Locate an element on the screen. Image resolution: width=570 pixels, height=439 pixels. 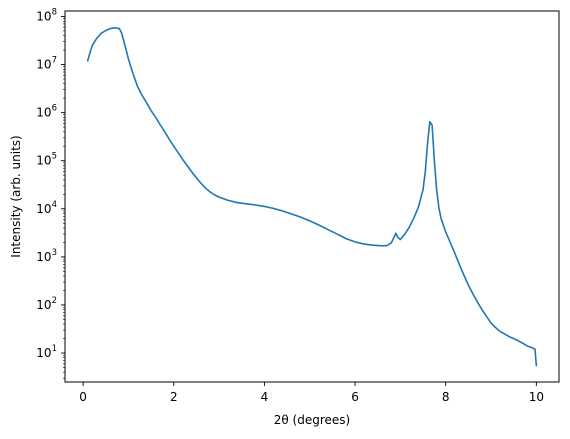
x-tick-label: 2 is located at coordinates (174, 397).